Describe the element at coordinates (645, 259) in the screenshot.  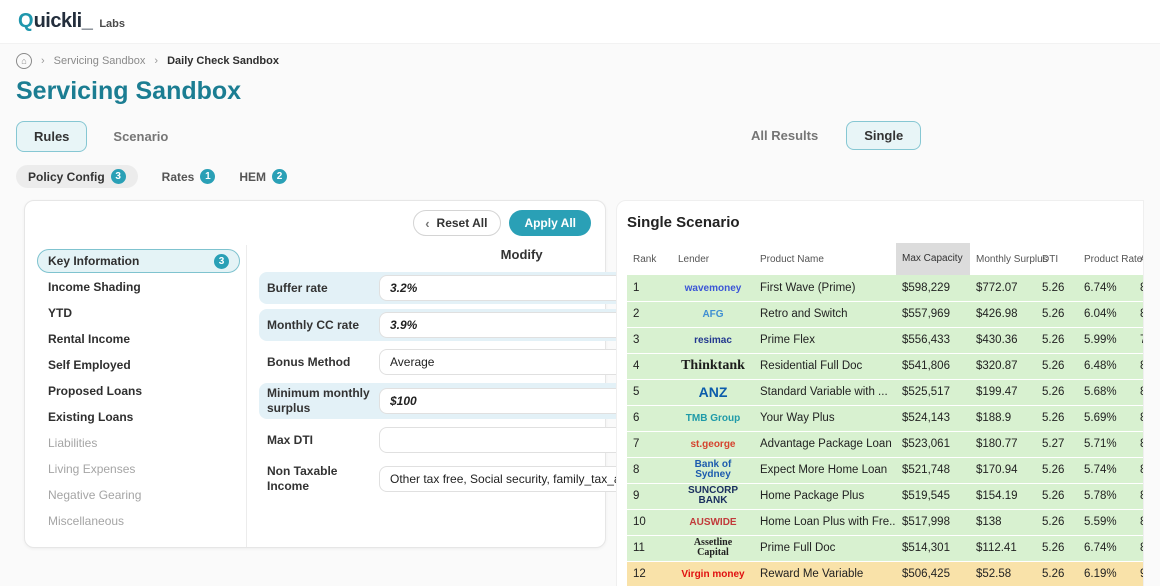
I see `col-rank: Rank` at that location.